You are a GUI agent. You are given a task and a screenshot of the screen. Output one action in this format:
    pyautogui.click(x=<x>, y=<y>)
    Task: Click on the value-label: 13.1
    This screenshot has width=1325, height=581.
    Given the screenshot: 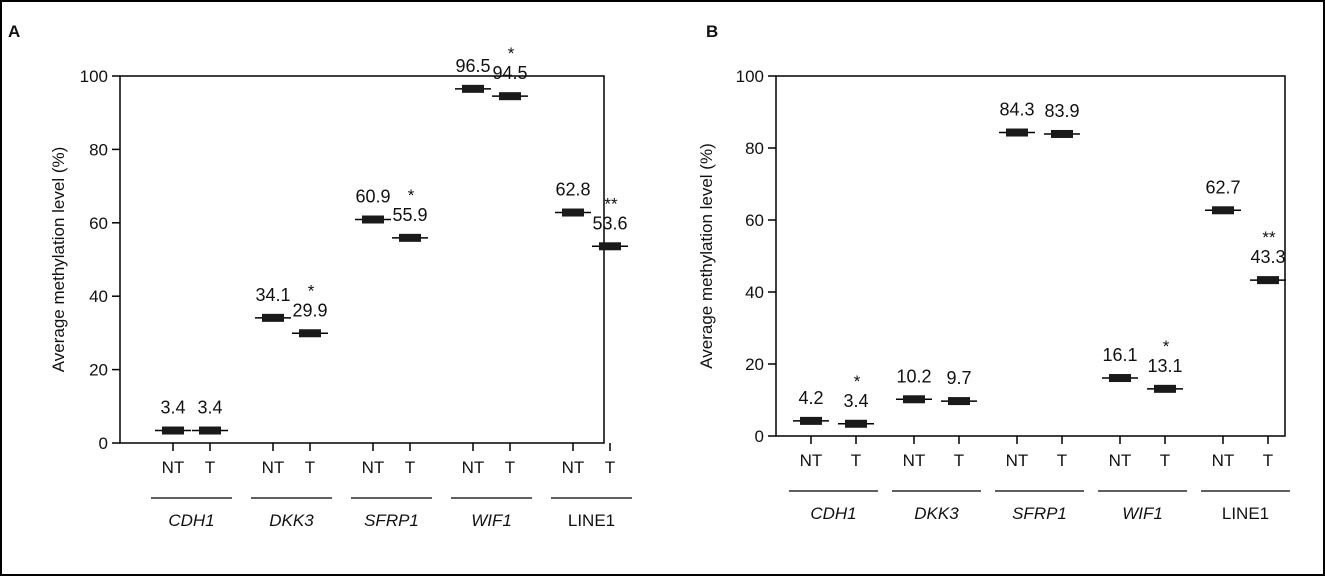 What is the action you would take?
    pyautogui.click(x=1164, y=366)
    